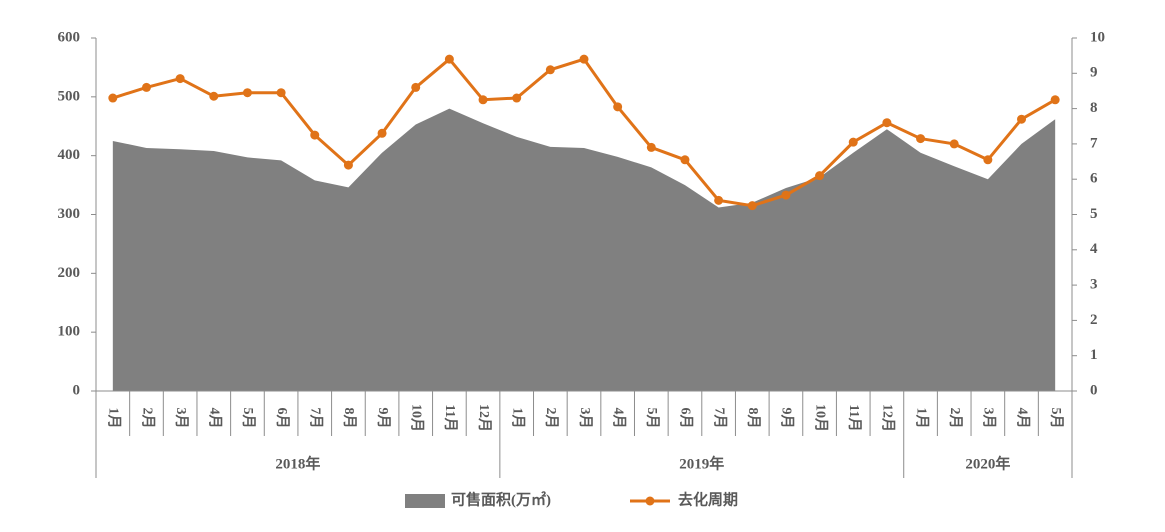 This screenshot has width=1165, height=532. I want to click on legend-marker, so click(650, 501).